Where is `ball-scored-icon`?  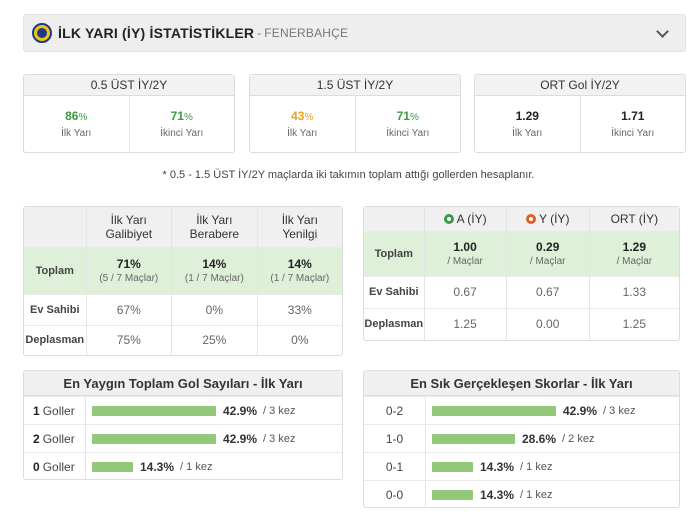
ball-scored-icon is located at coordinates (448, 218).